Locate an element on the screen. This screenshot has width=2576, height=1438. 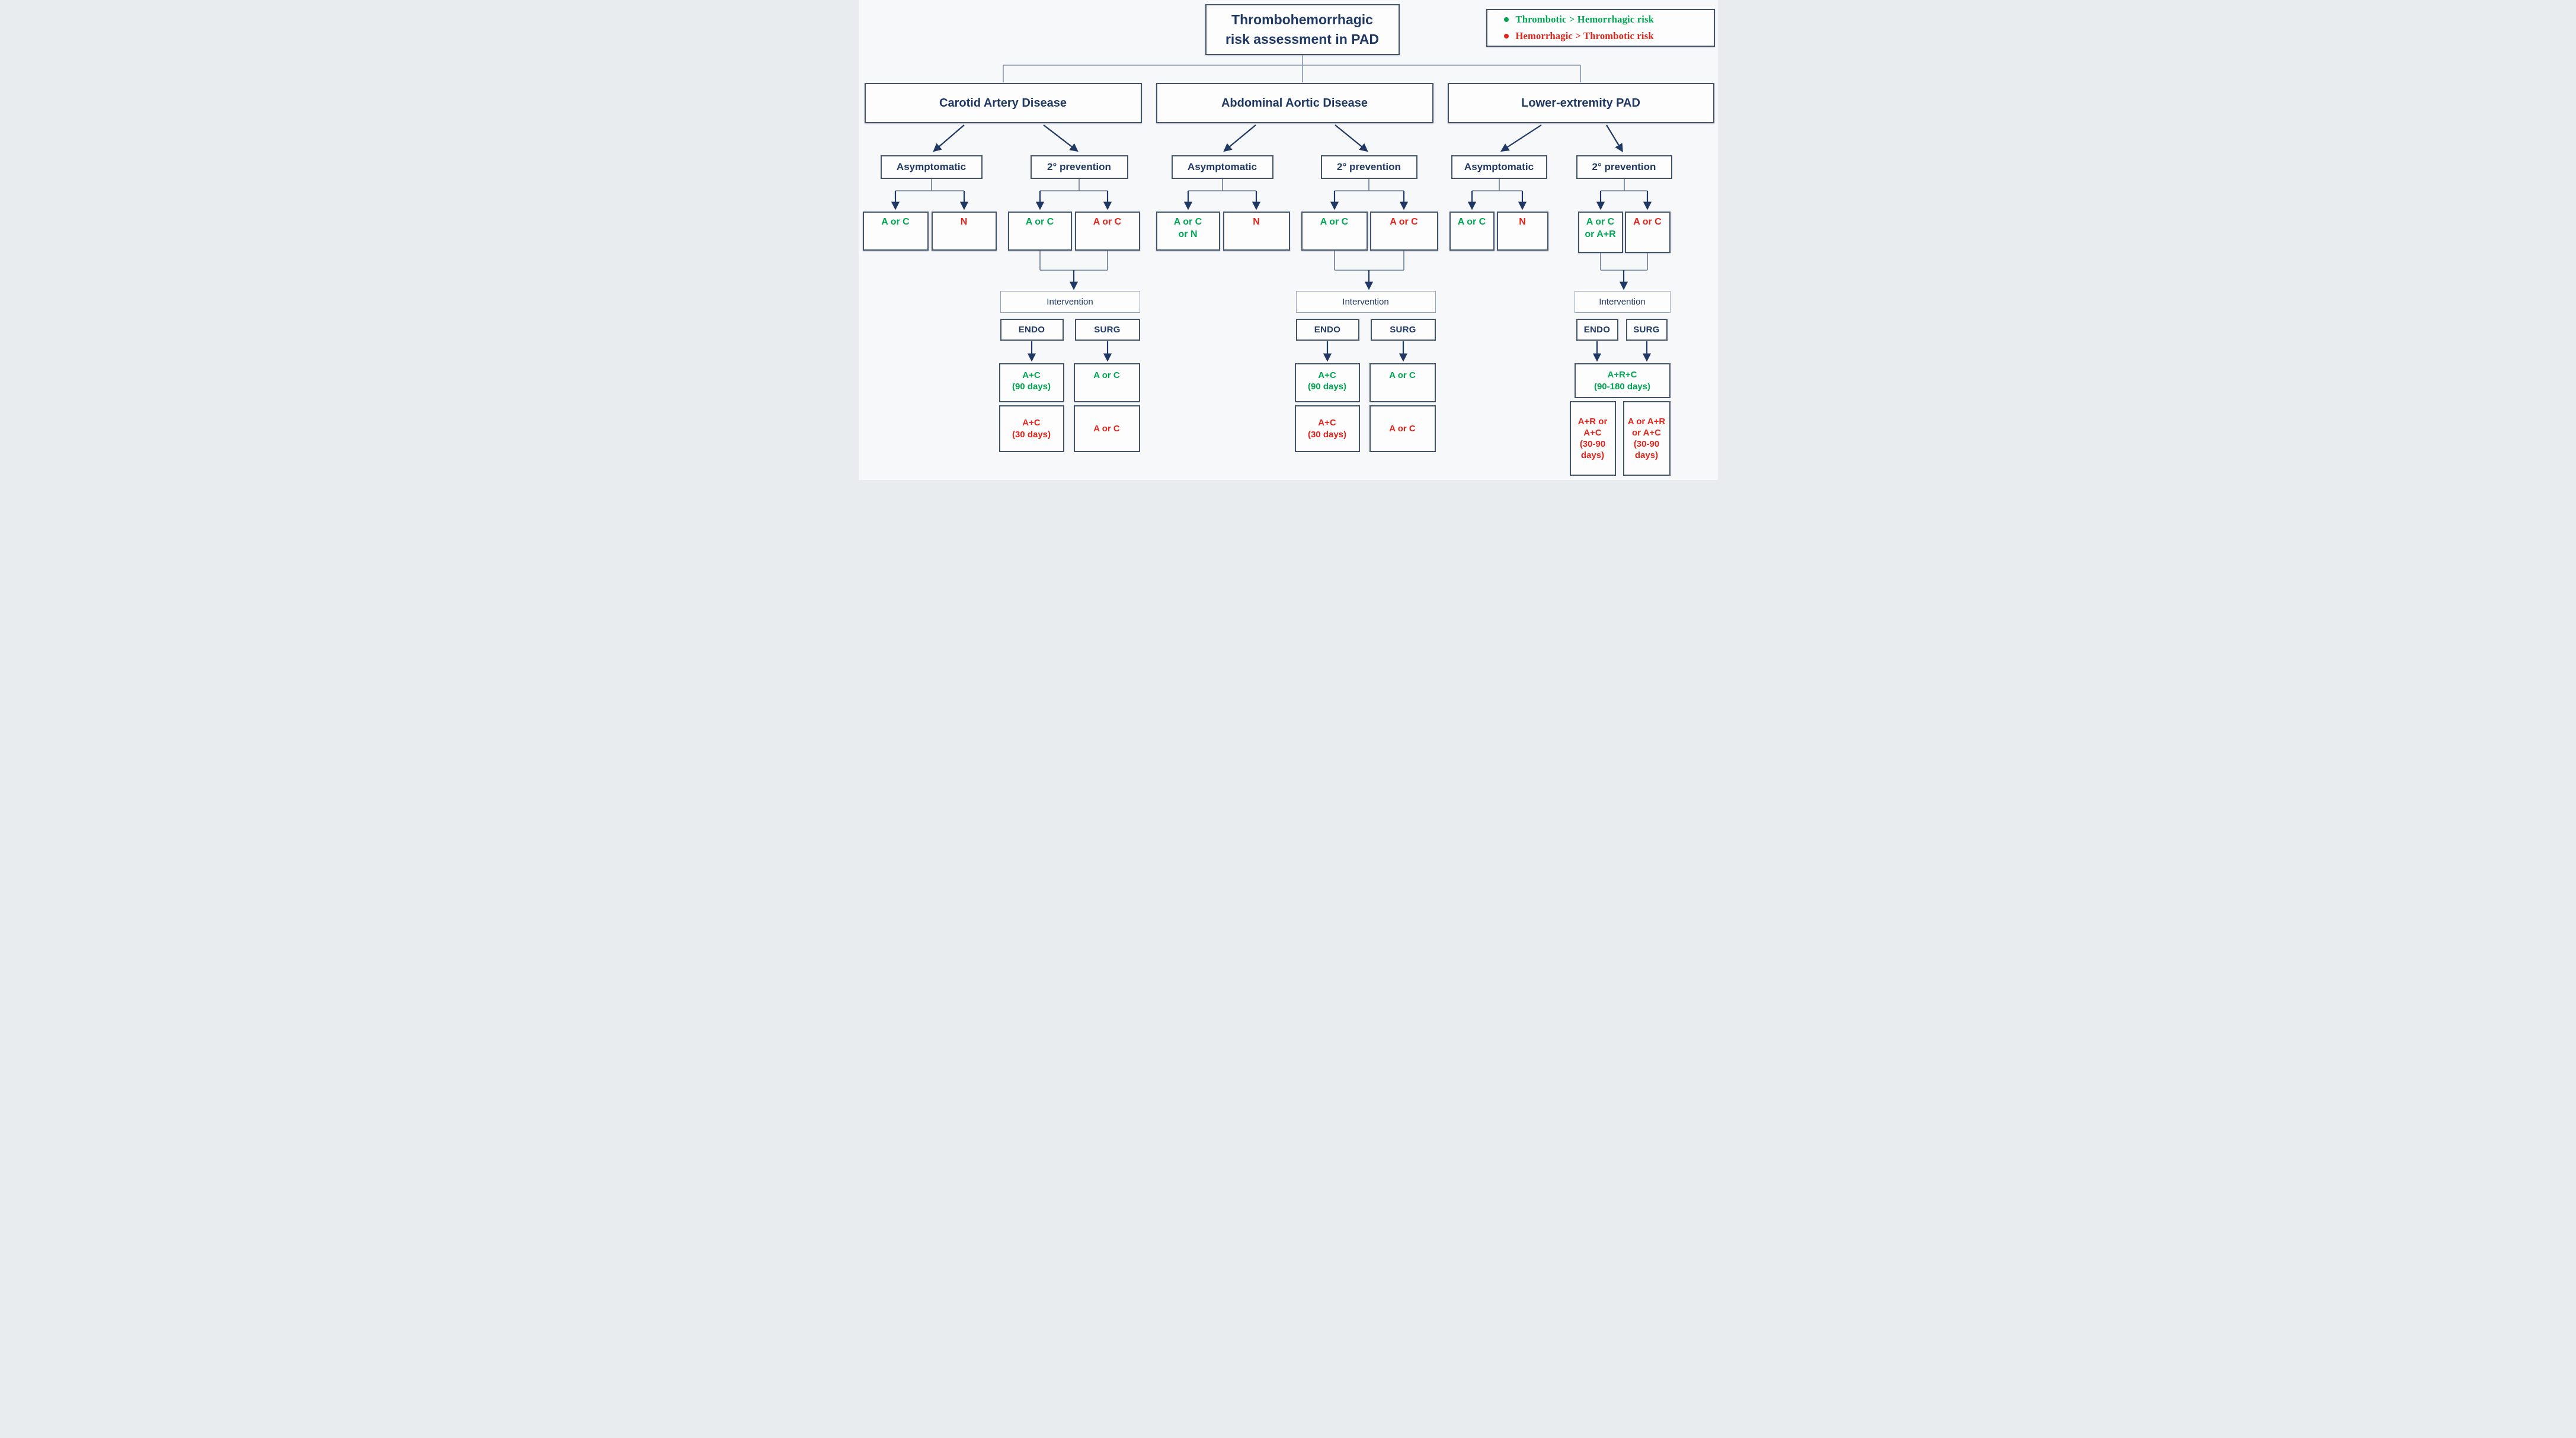
branch-box-carotid: Carotid Artery Disease is located at coordinates (1003, 103).